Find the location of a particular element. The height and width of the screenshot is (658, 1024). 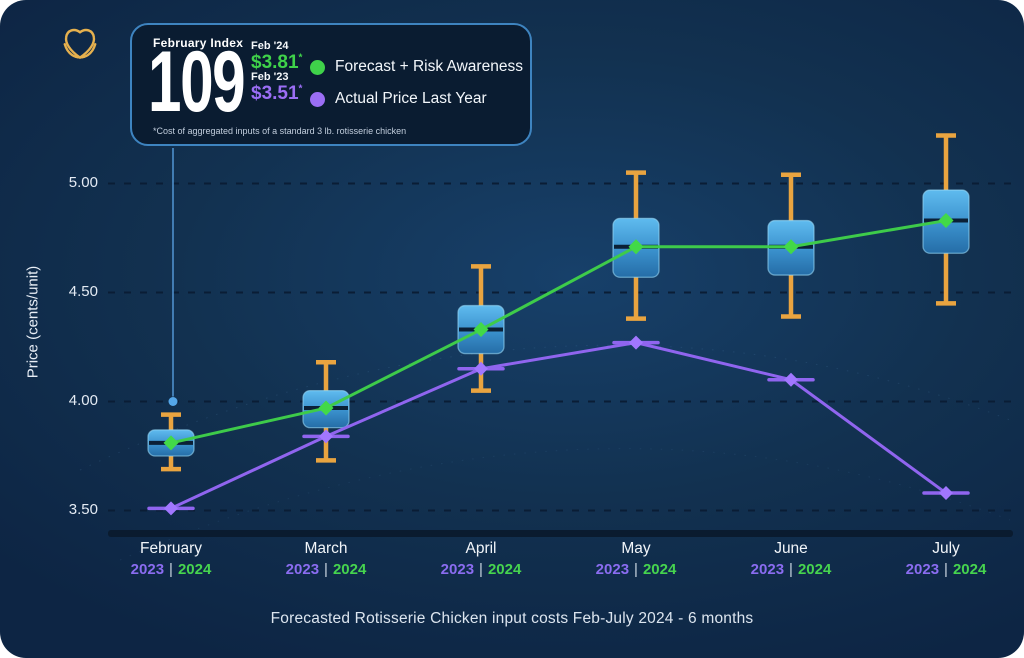

chicken-crest-logo-icon is located at coordinates (80, 44).